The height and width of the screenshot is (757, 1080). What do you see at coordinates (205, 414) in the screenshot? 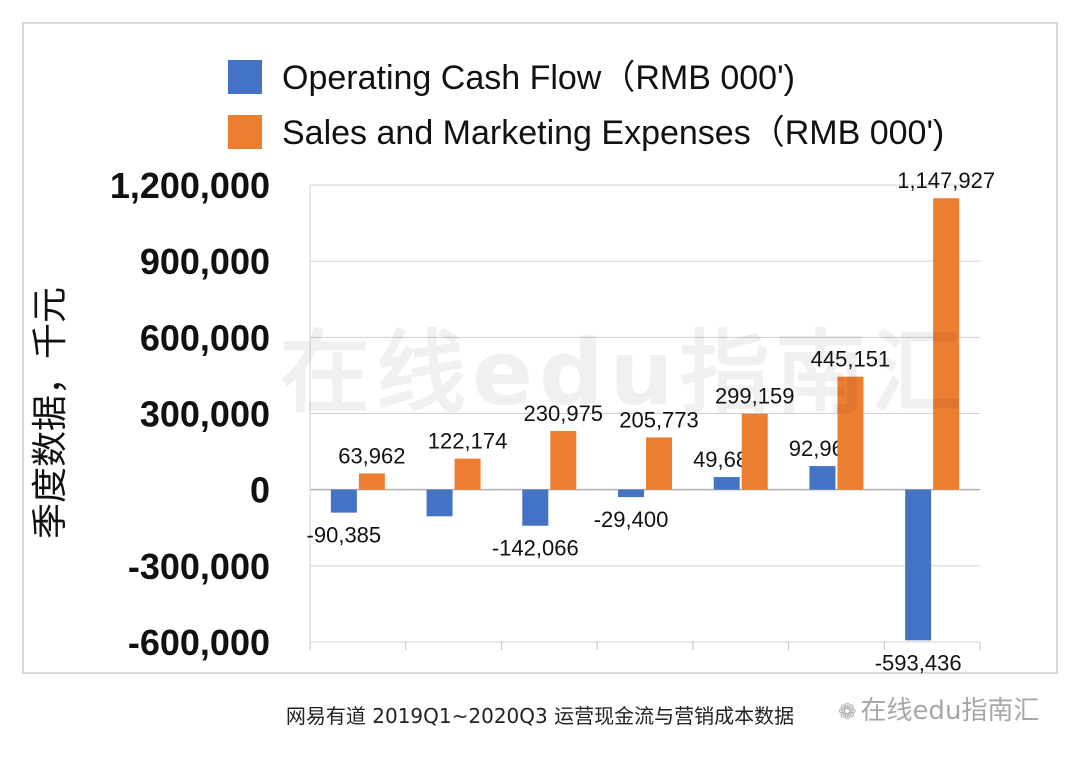
I see `y-tick-label: 300,000` at bounding box center [205, 414].